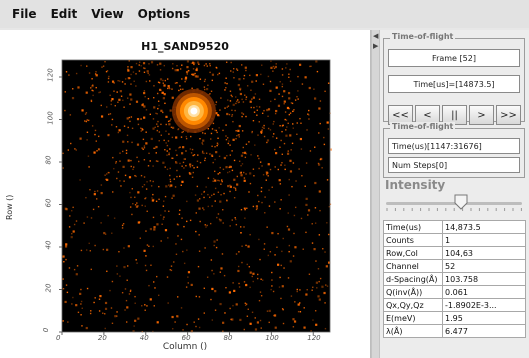  Describe the element at coordinates (24, 14) in the screenshot. I see `menu-file: File` at that location.